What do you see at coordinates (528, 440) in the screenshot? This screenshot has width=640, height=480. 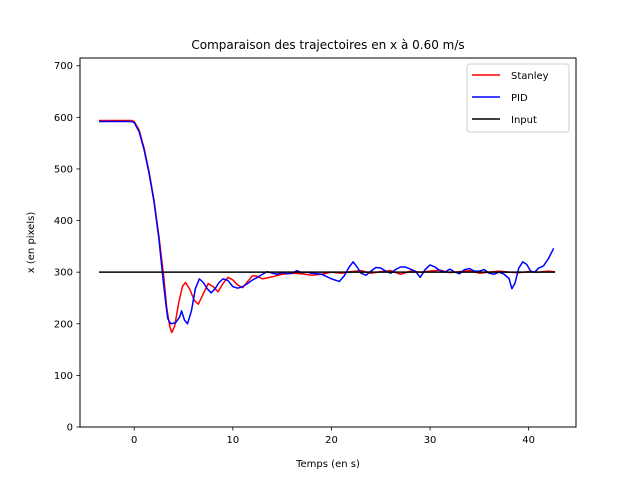 I see `x-tick-label: 40` at bounding box center [528, 440].